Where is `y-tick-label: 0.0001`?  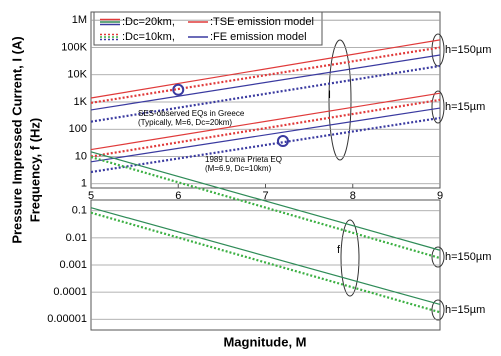 y-tick-label: 0.0001 is located at coordinates (70, 292).